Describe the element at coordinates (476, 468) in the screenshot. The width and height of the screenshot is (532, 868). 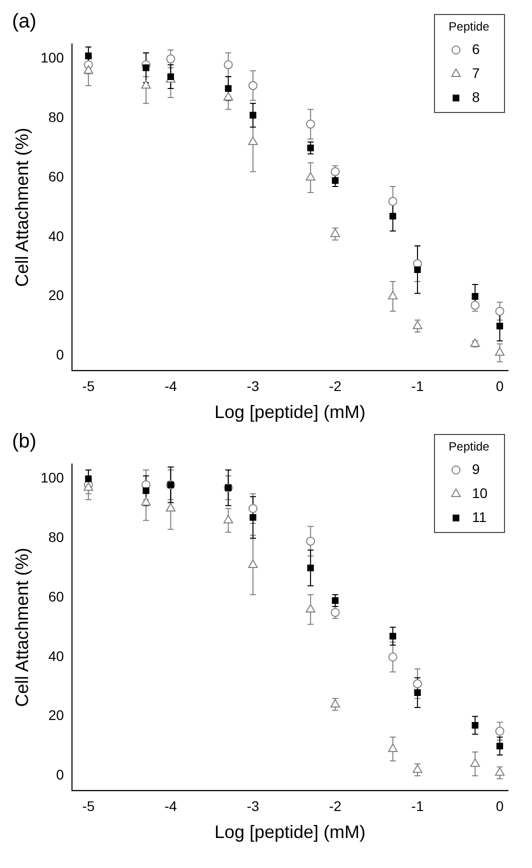
I see `legend-label: 9` at that location.